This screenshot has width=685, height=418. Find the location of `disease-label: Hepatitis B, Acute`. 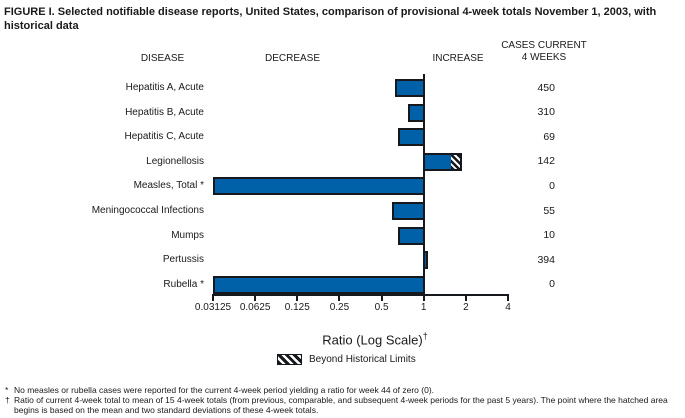

disease-label: Hepatitis B, Acute is located at coordinates (164, 112).